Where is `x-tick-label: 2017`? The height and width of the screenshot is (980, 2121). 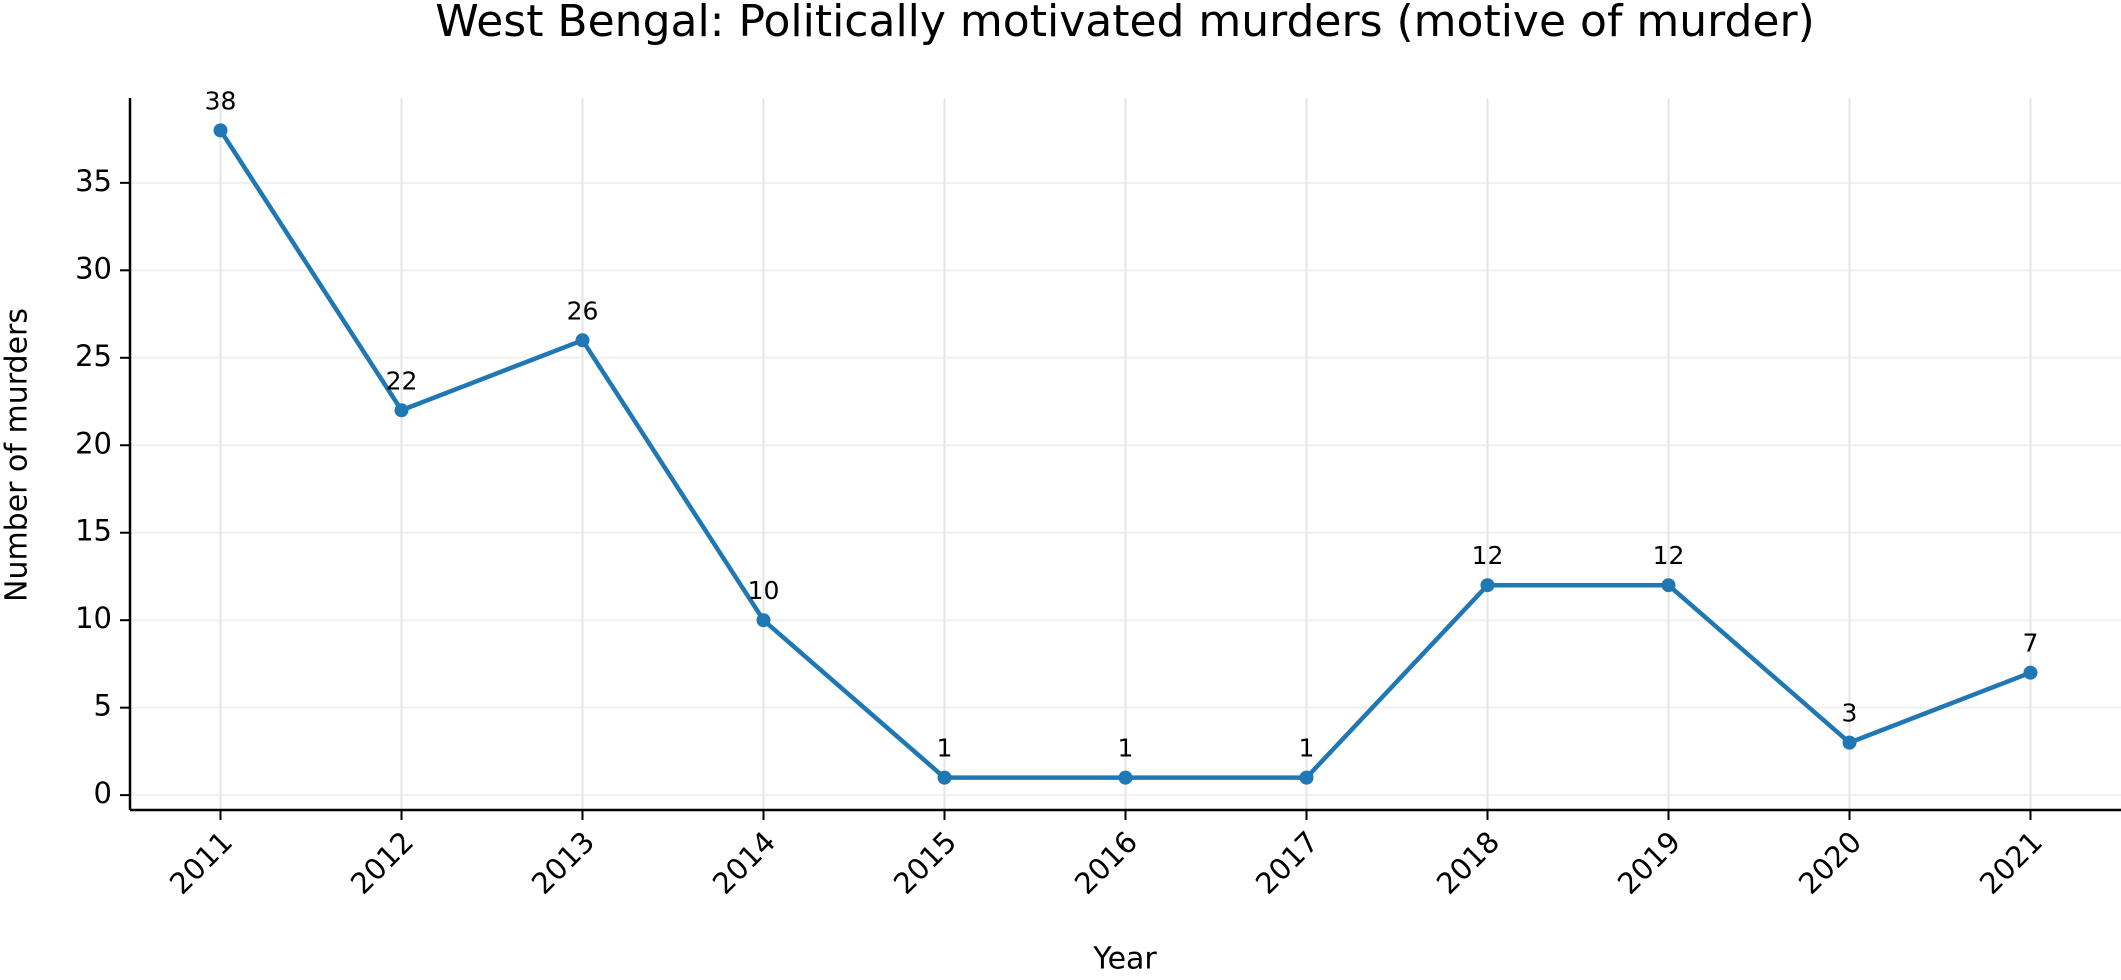
x-tick-label: 2017 is located at coordinates (1287, 863).